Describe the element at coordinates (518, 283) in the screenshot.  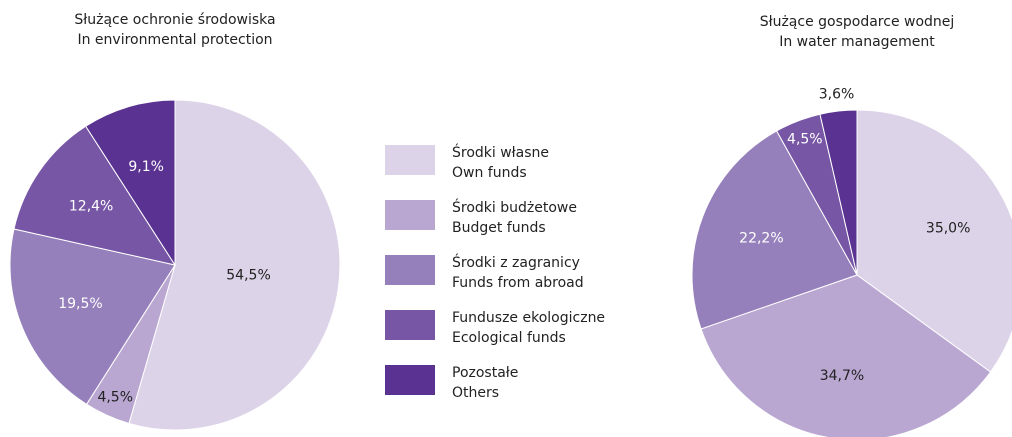
I see `legend-sublabel: Funds from abroad` at that location.